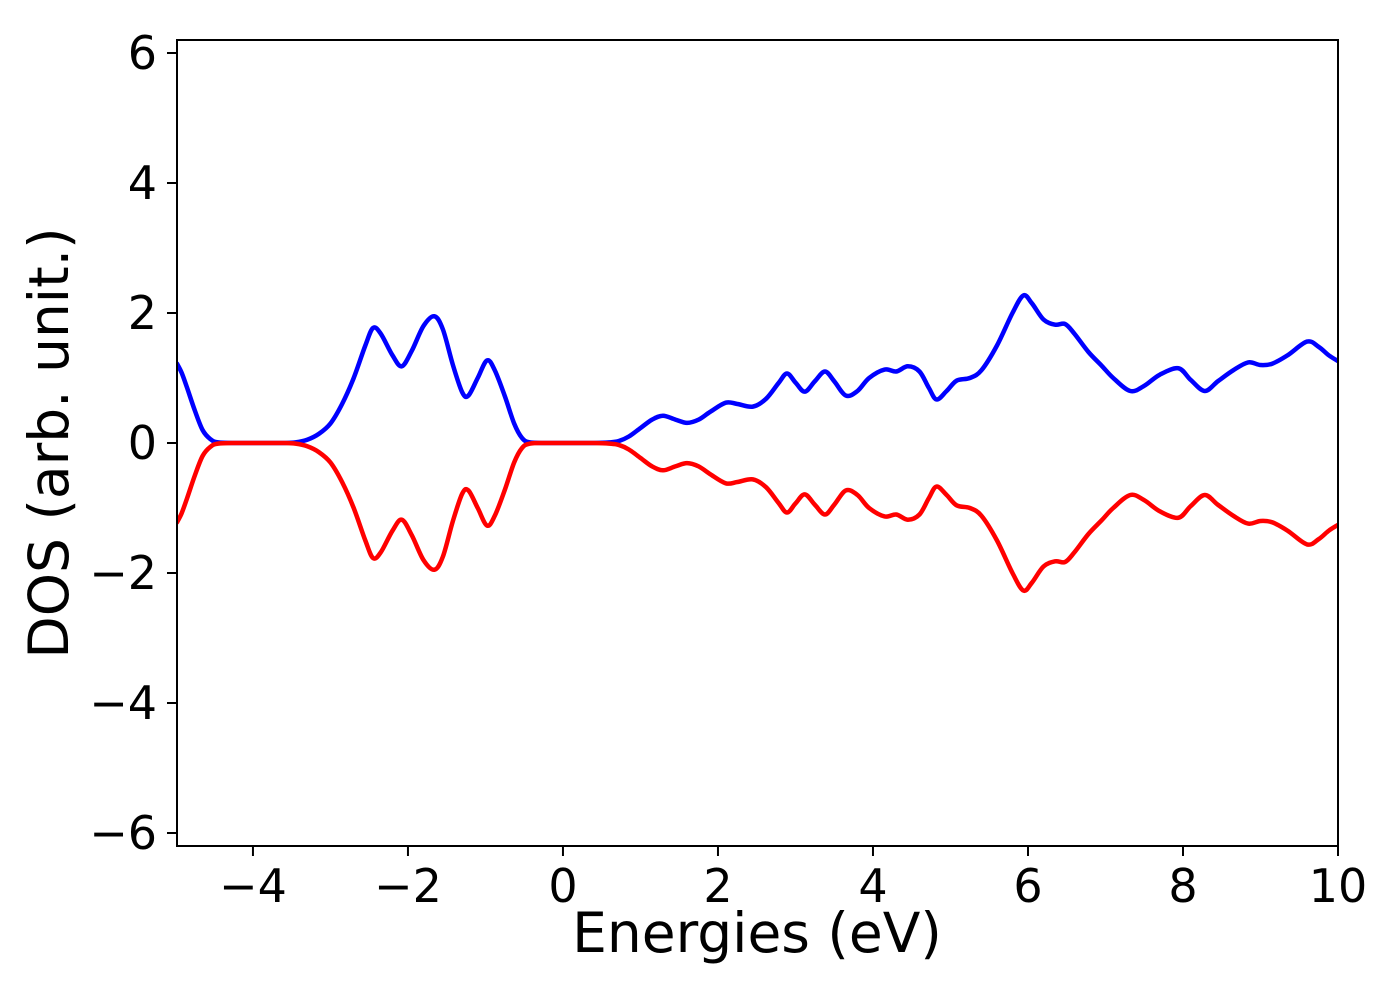 This screenshot has width=1400, height=1000. Describe the element at coordinates (717, 886) in the screenshot. I see `x-tick-label: 2` at that location.